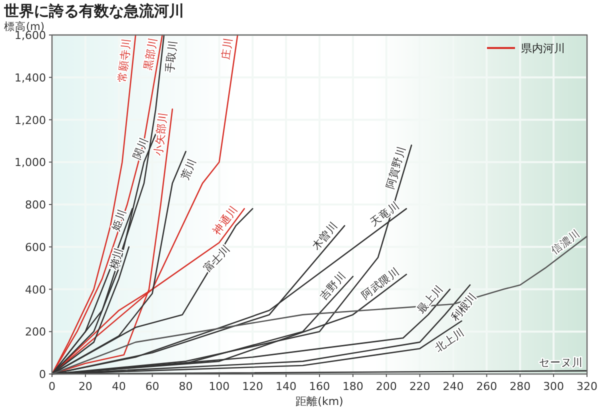 The image size is (604, 415). I want to click on x-tick-label: 220, so click(419, 386).